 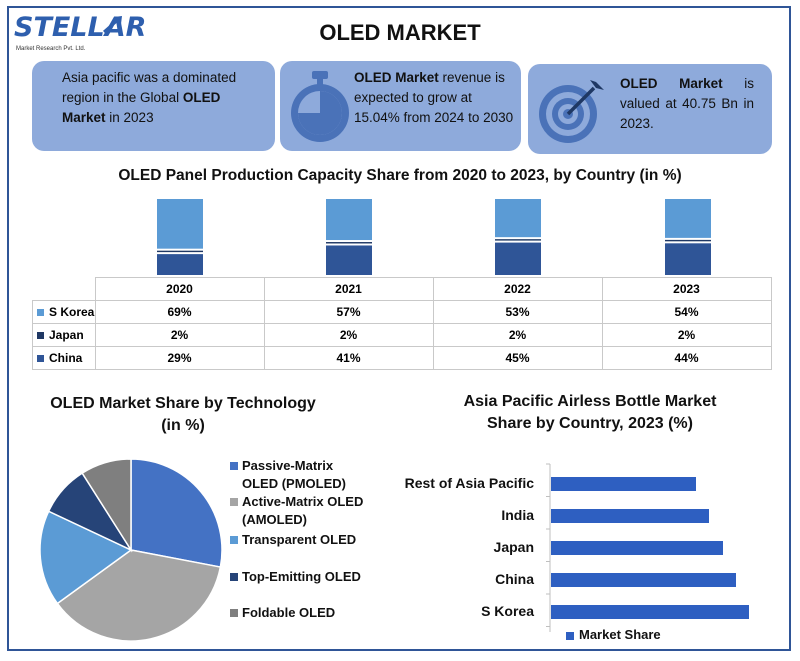 What do you see at coordinates (348, 358) in the screenshot?
I see `table-cell: 41%` at bounding box center [348, 358].